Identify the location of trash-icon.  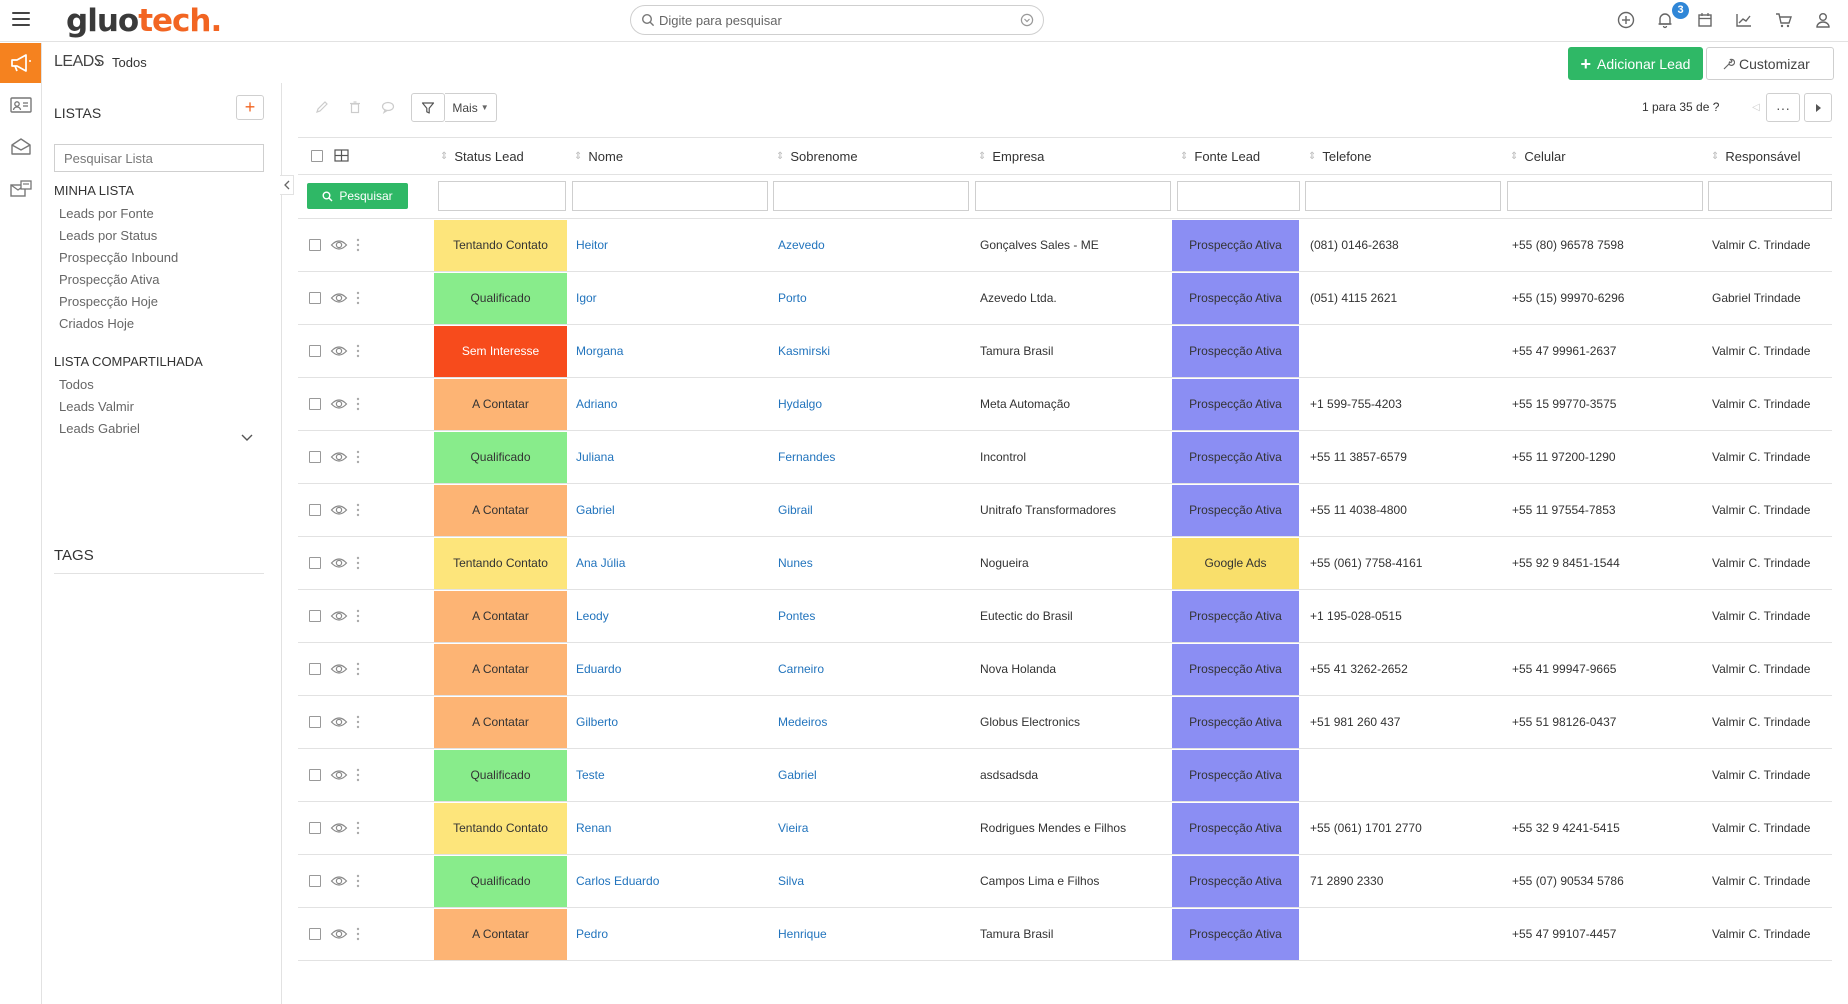
(355, 107).